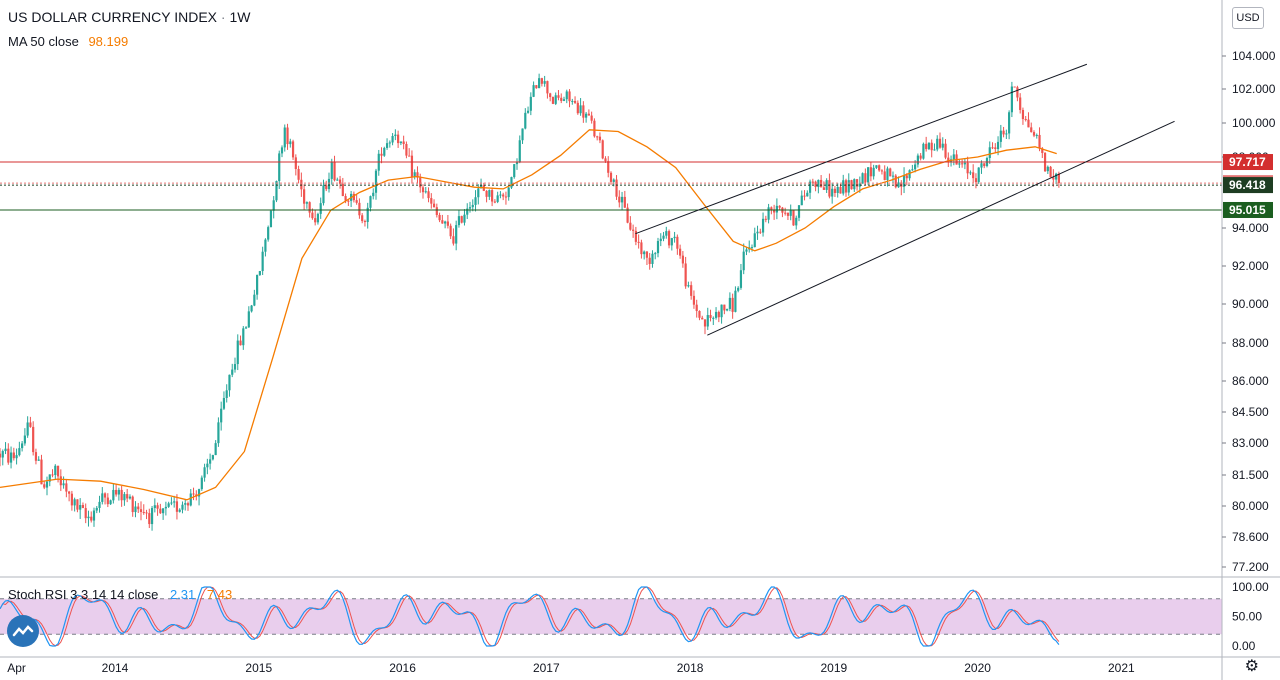 The height and width of the screenshot is (680, 1280). Describe the element at coordinates (1248, 18) in the screenshot. I see `currency-button: USD` at that location.